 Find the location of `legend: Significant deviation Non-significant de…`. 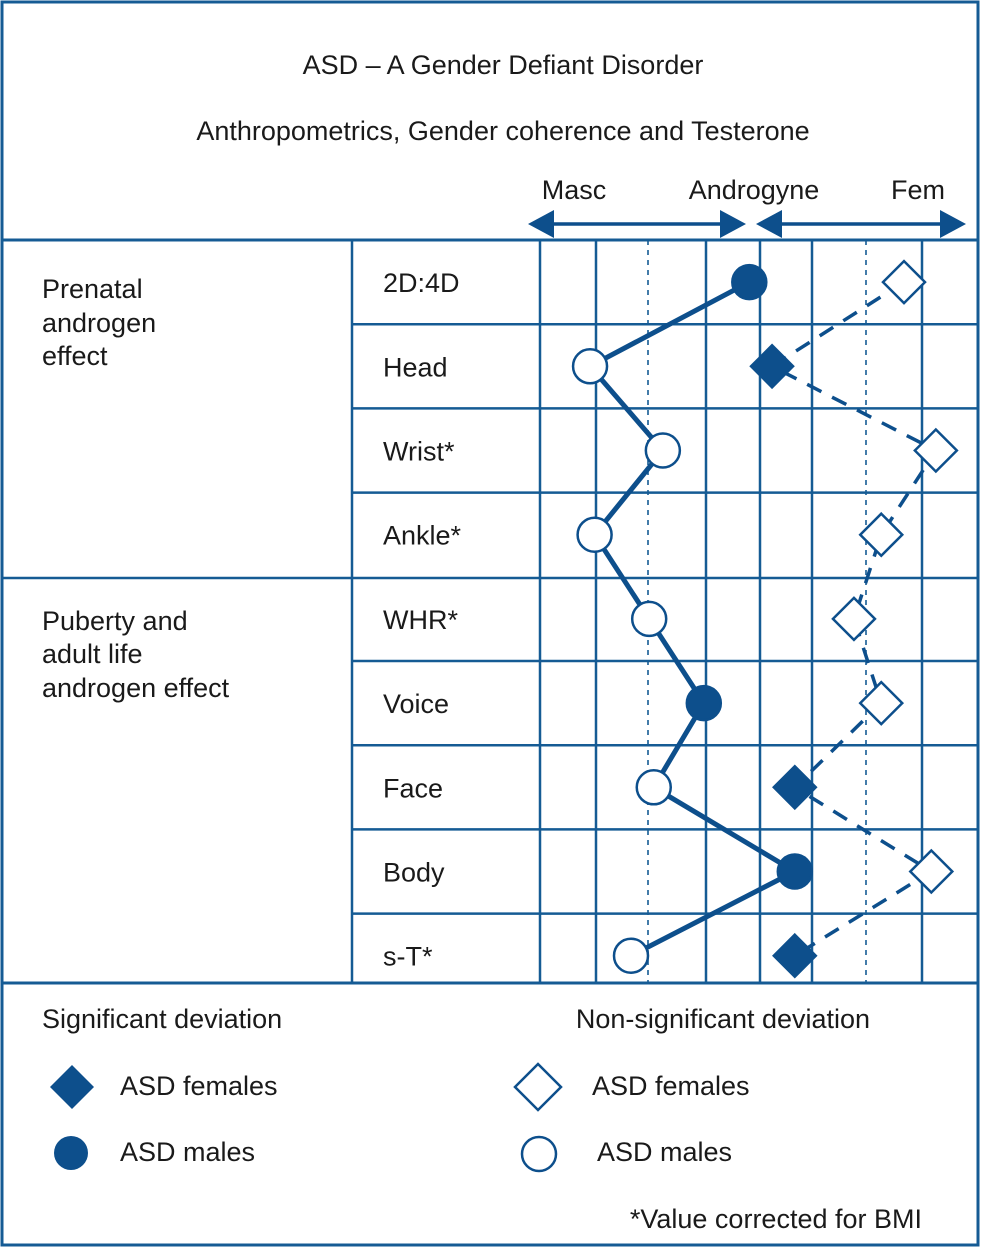

legend: Significant deviation Non-significant de… is located at coordinates (456, 1088).